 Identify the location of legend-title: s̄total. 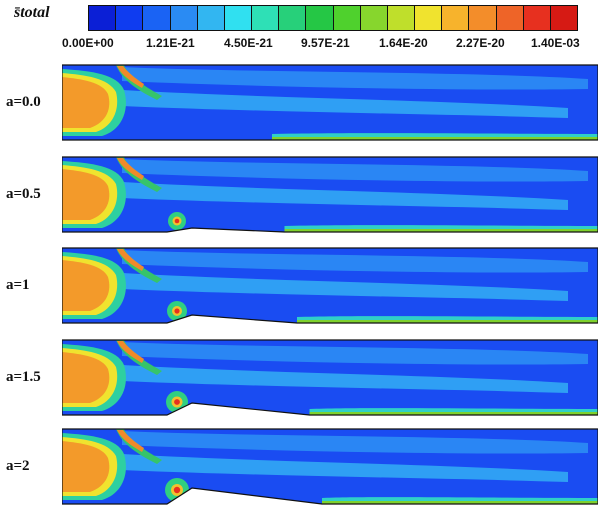
(32, 13).